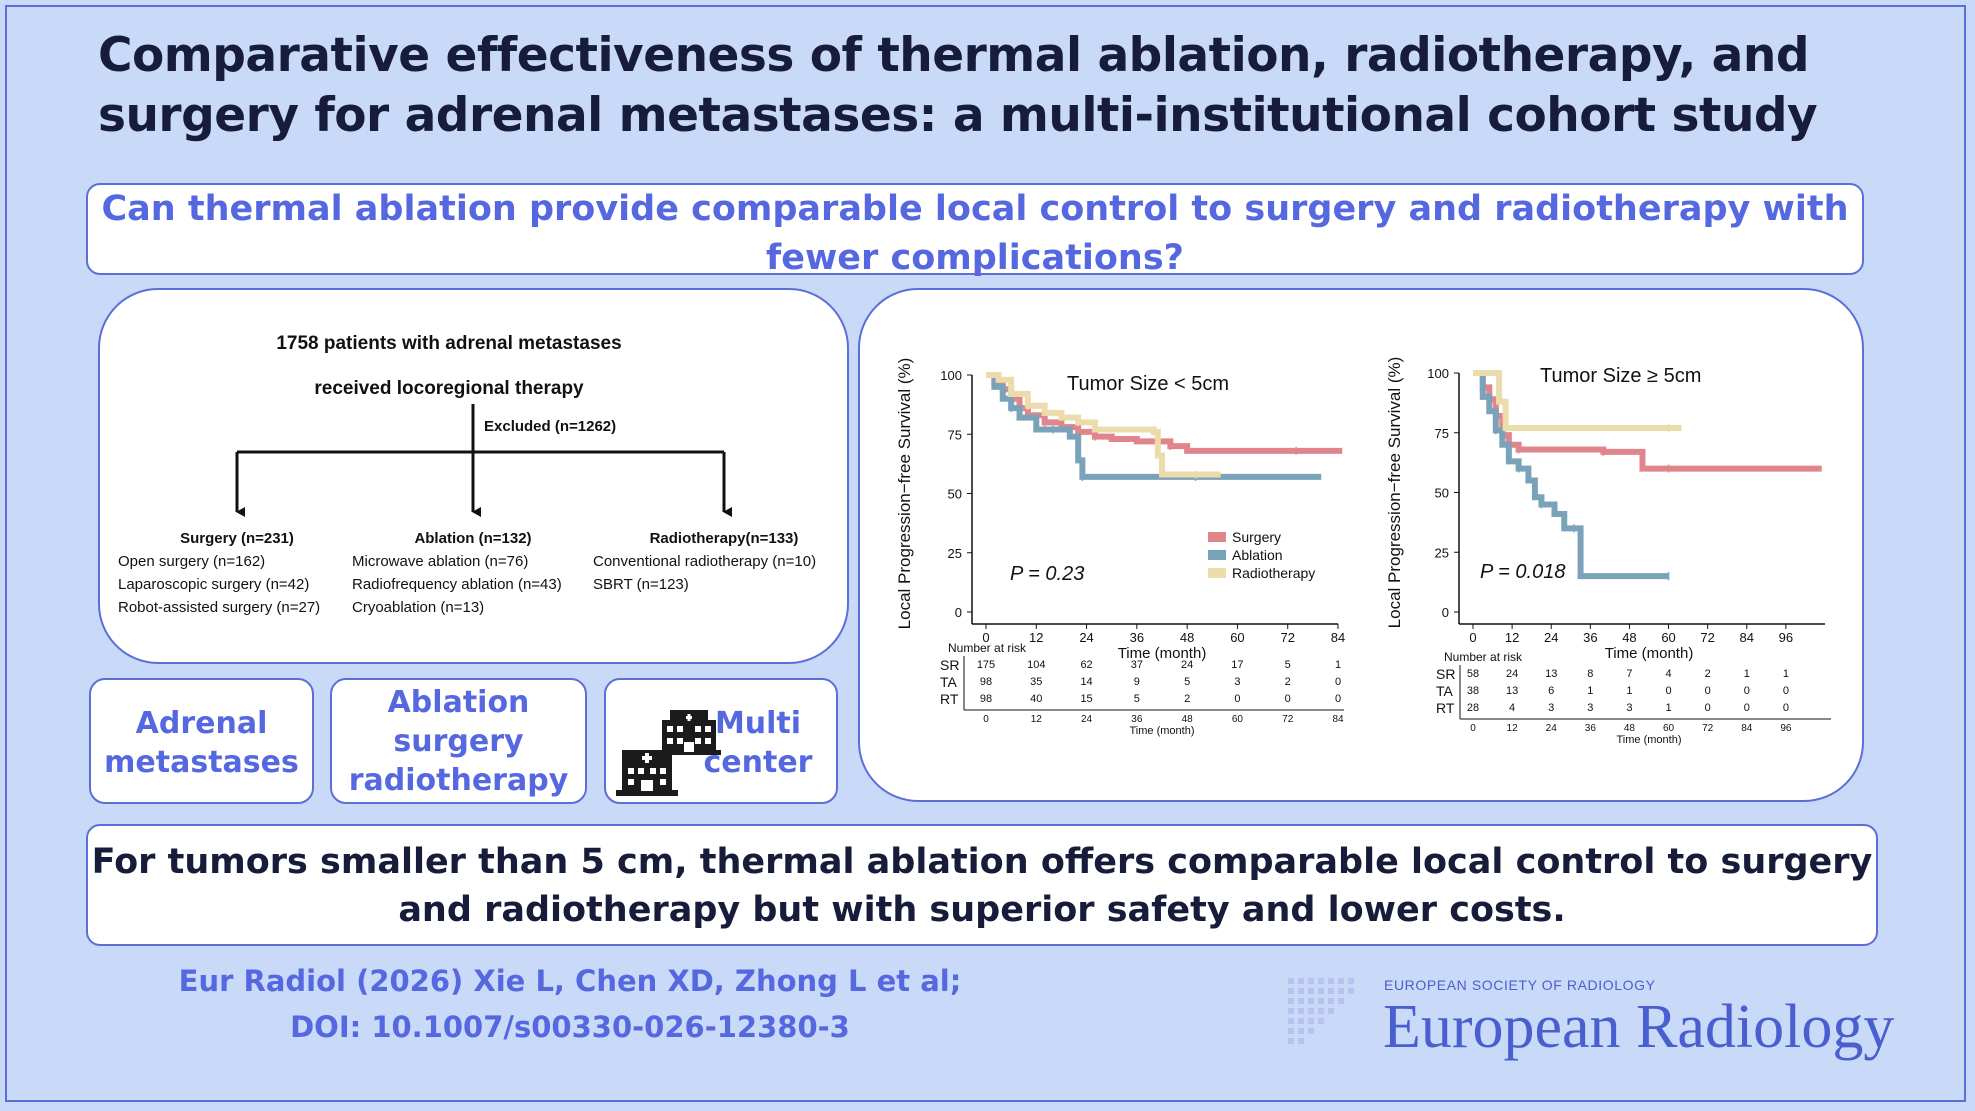 The width and height of the screenshot is (1975, 1111). I want to click on chart-title: Tumor Size ≥ 5cm, so click(1620, 376).